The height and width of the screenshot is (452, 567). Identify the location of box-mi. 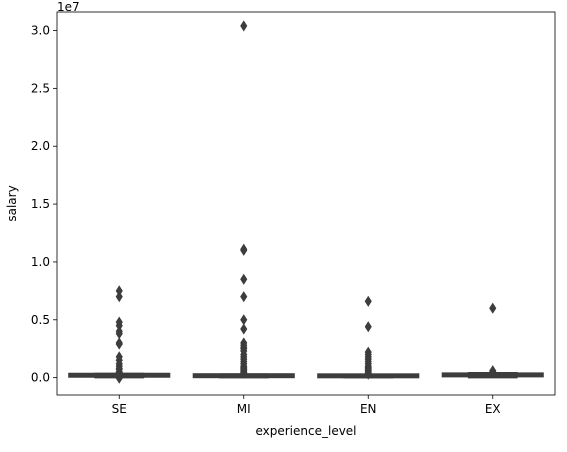
(243, 199).